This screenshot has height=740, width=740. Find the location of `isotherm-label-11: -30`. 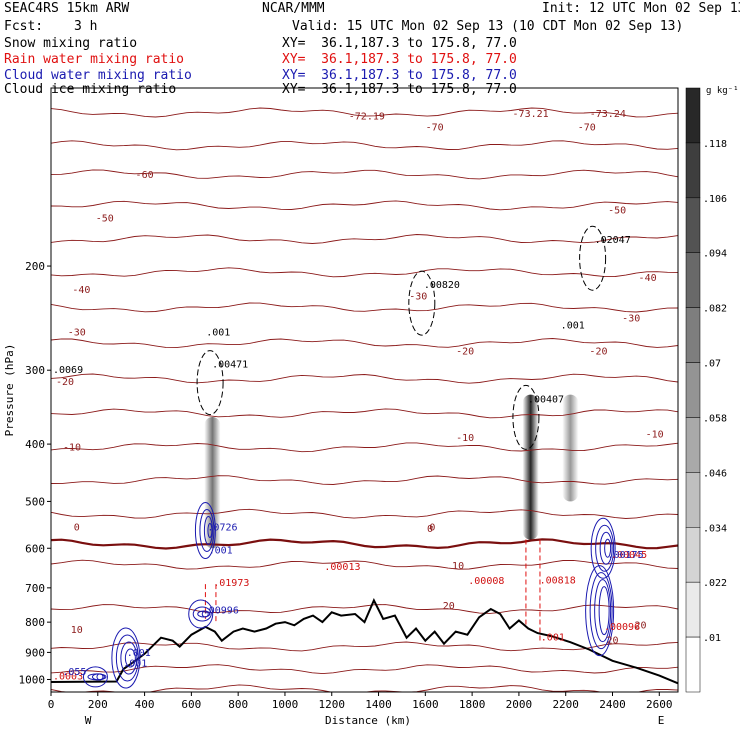

isotherm-label-11: -30 is located at coordinates (418, 297).